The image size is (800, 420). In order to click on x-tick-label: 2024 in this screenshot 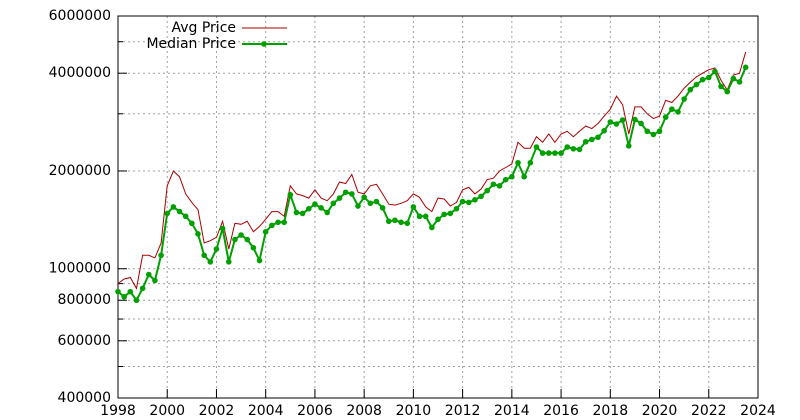, I will do `click(758, 411)`.